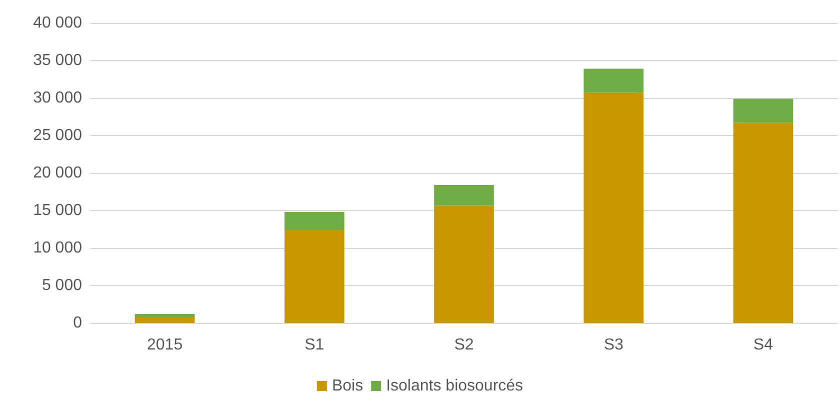 The width and height of the screenshot is (840, 407). I want to click on y-tick-label: 35 000, so click(57, 60).